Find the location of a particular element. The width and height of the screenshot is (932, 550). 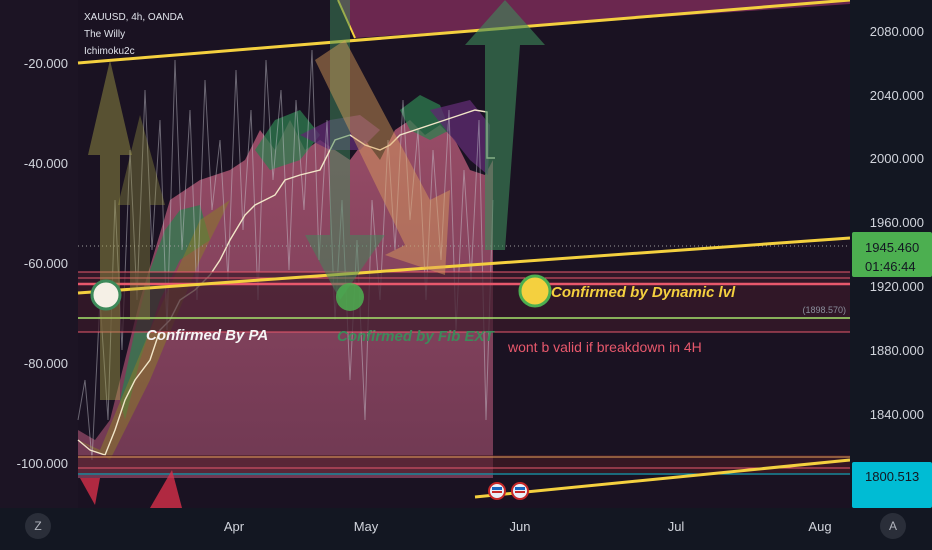

time-axis-background is located at coordinates (466, 529).